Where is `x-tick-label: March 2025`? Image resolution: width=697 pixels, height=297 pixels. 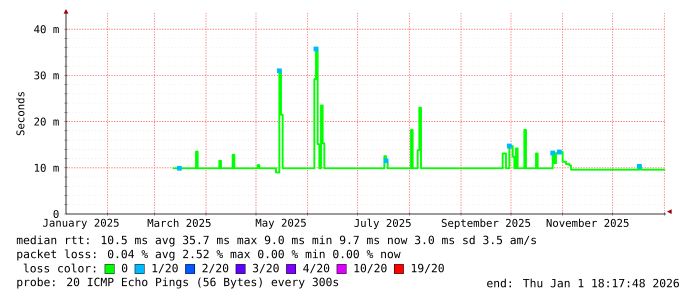 x-tick-label: March 2025 is located at coordinates (179, 222).